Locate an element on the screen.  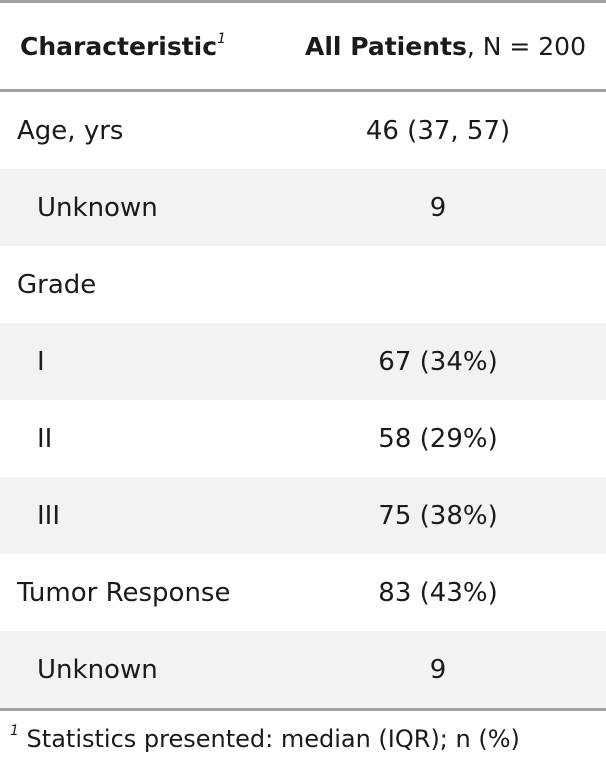
row-label: III is located at coordinates (49, 515).